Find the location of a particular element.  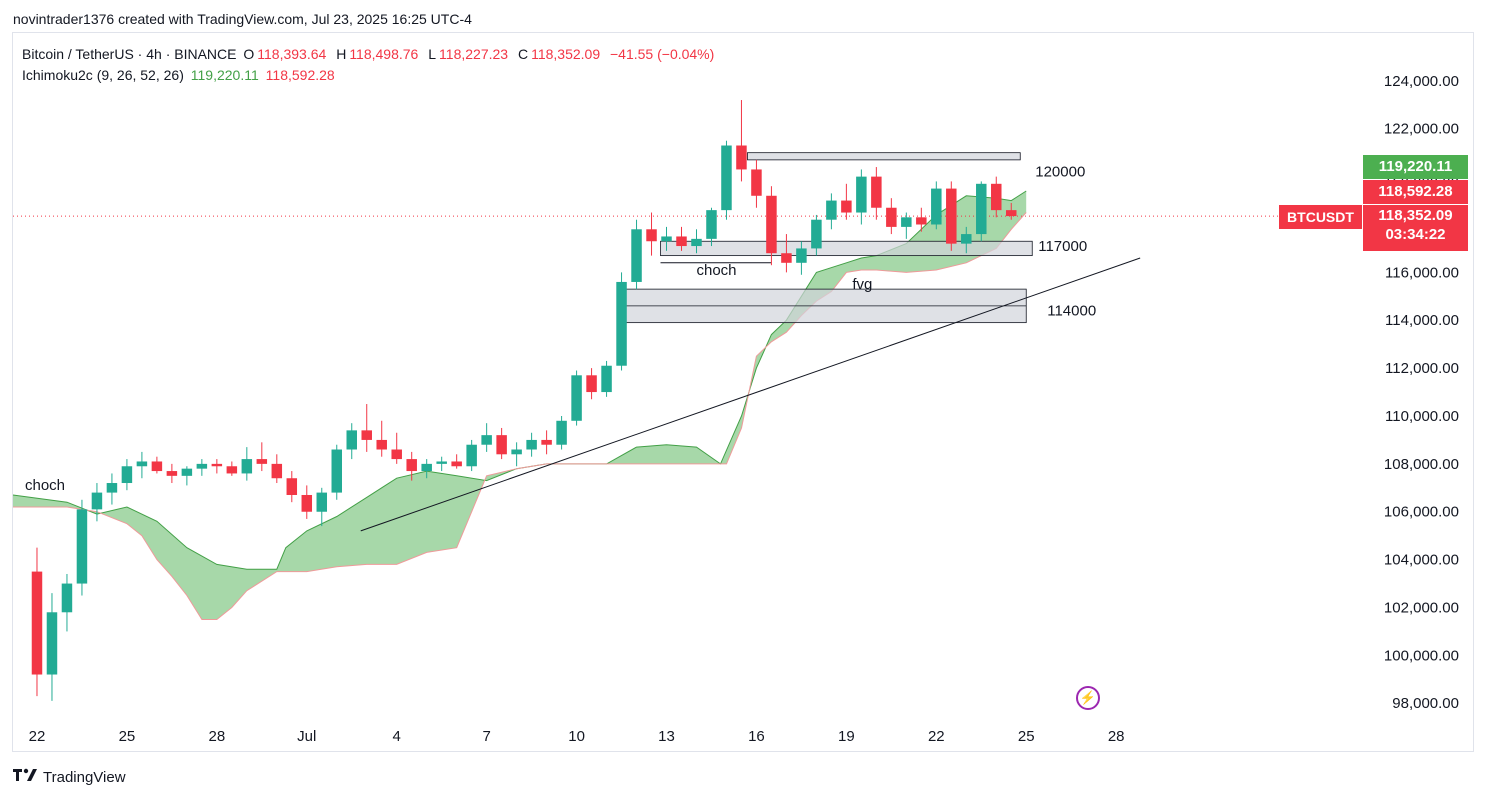

last-price-tag: 118,352.09 03:34:22 is located at coordinates (1415, 228).